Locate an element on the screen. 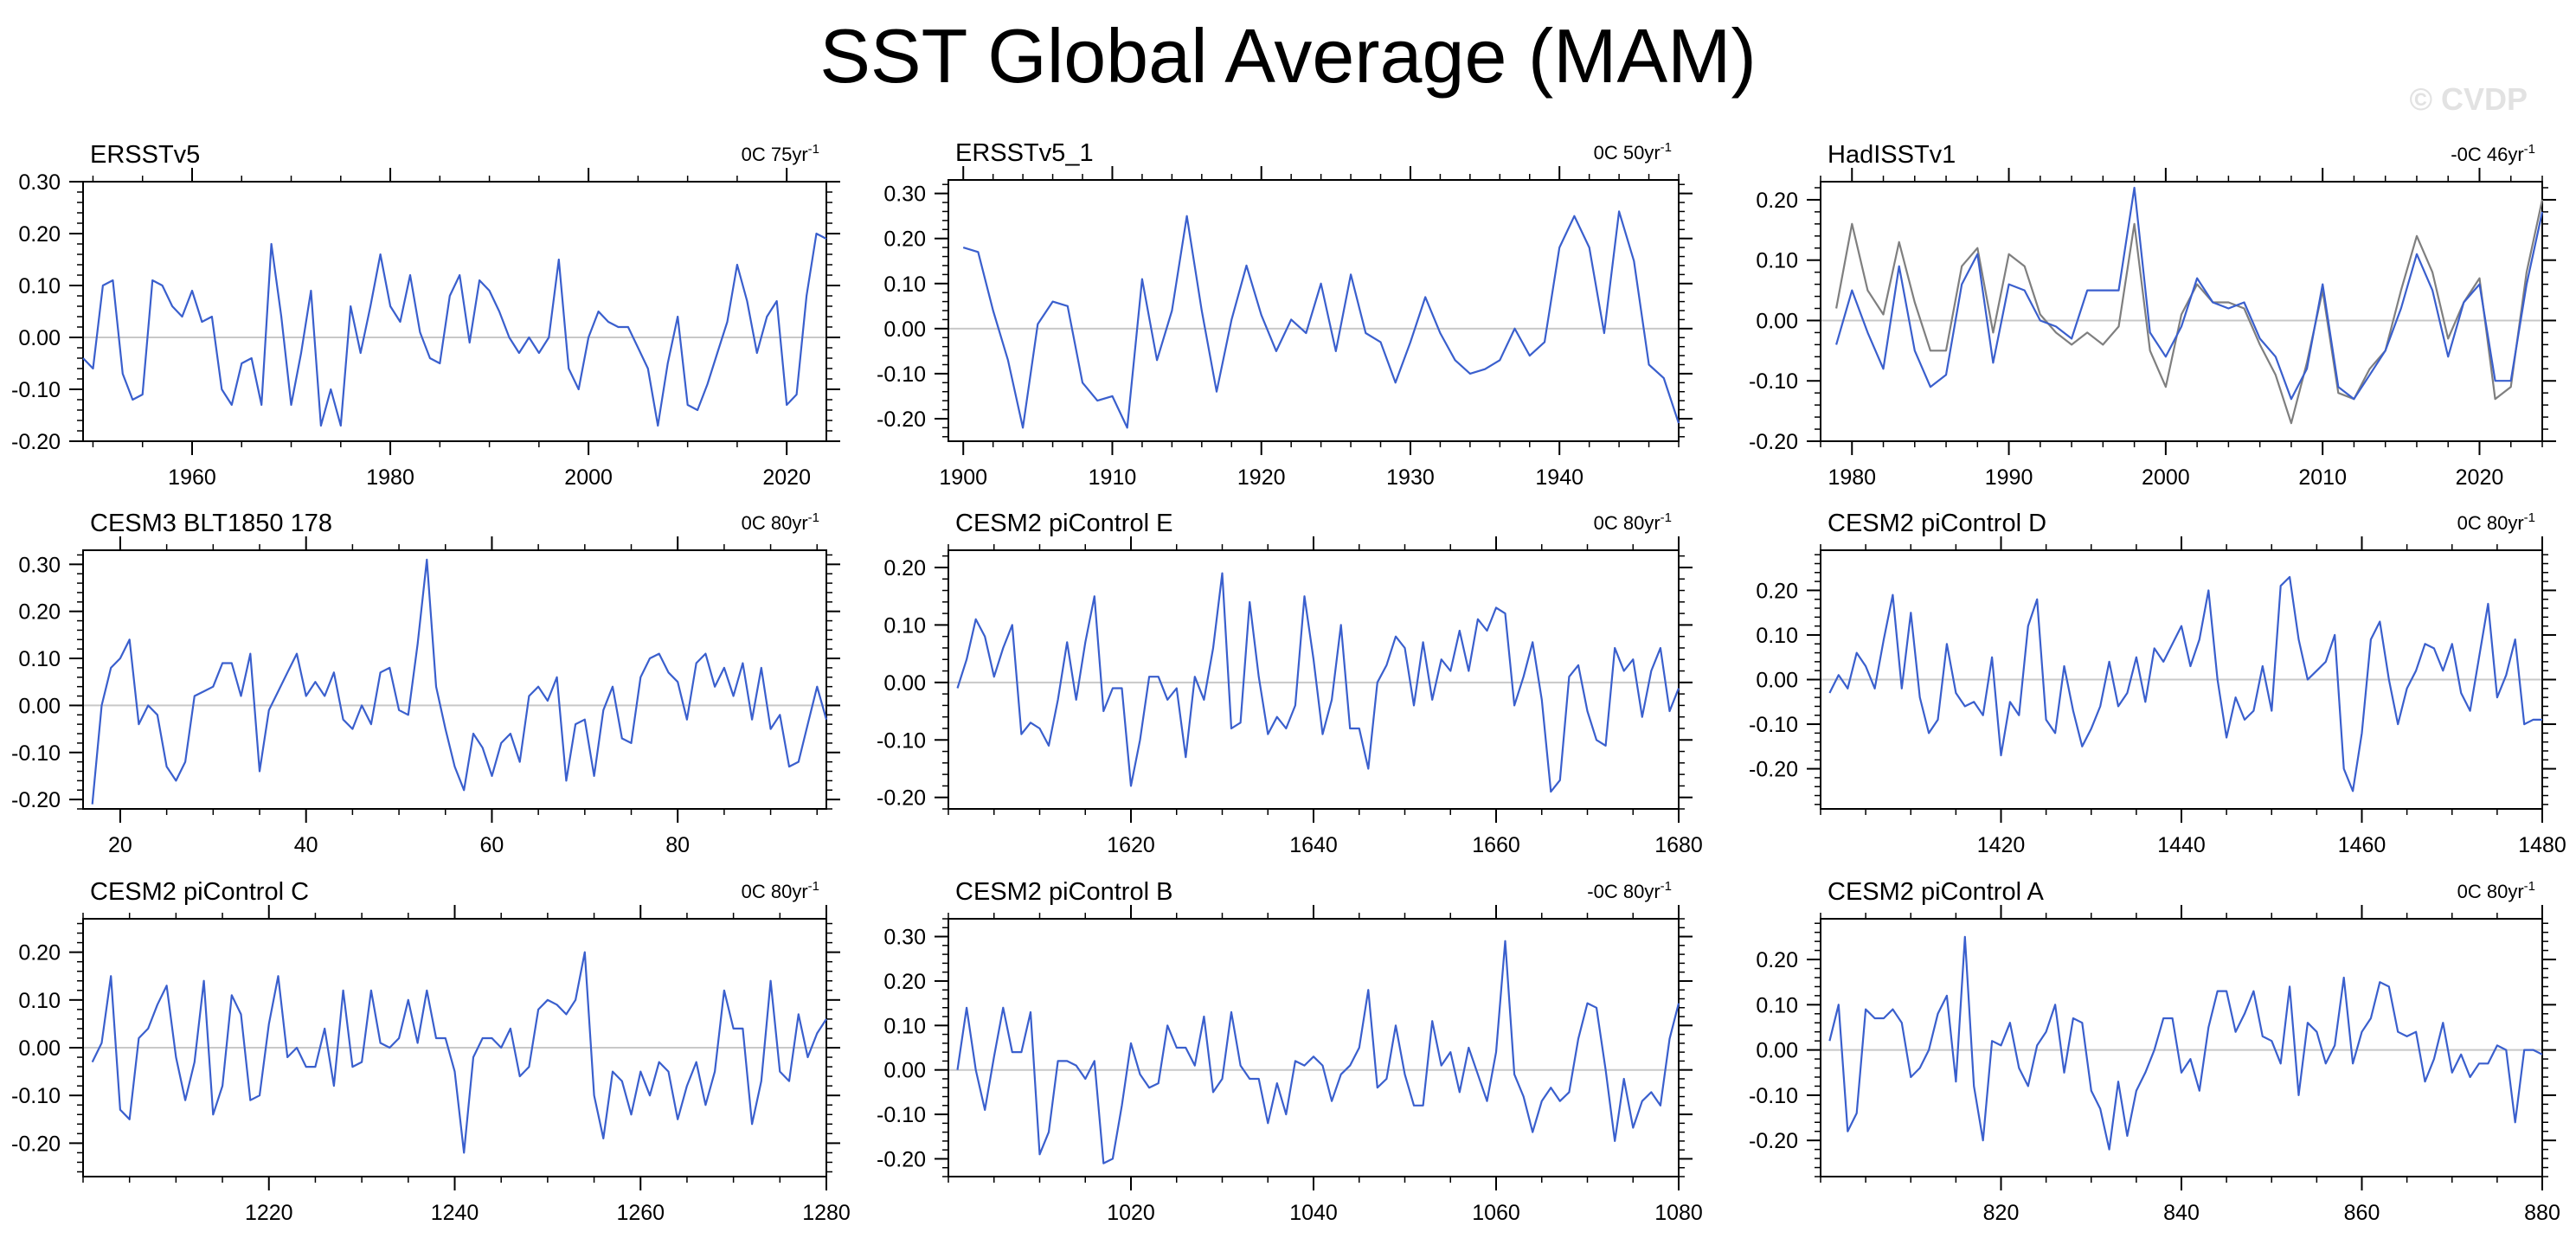 This screenshot has height=1251, width=2576. panel-title: CESM2 piControl A is located at coordinates (1936, 892).